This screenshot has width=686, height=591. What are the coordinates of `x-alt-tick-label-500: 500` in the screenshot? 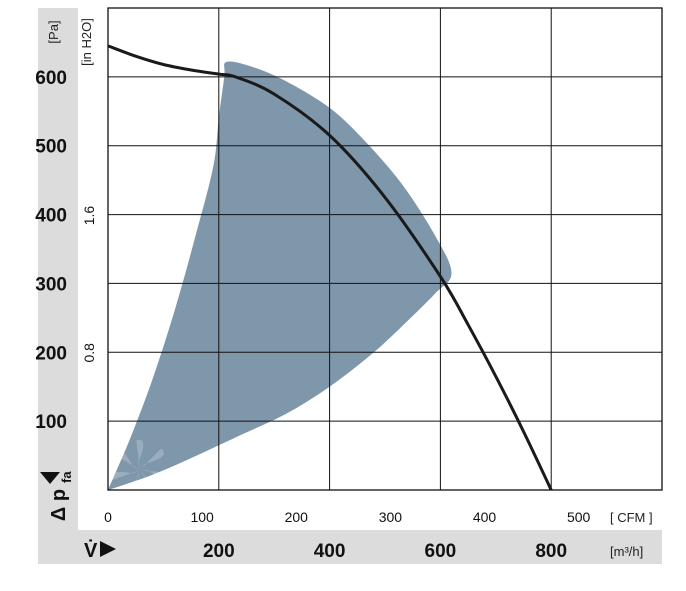 It's located at (579, 517).